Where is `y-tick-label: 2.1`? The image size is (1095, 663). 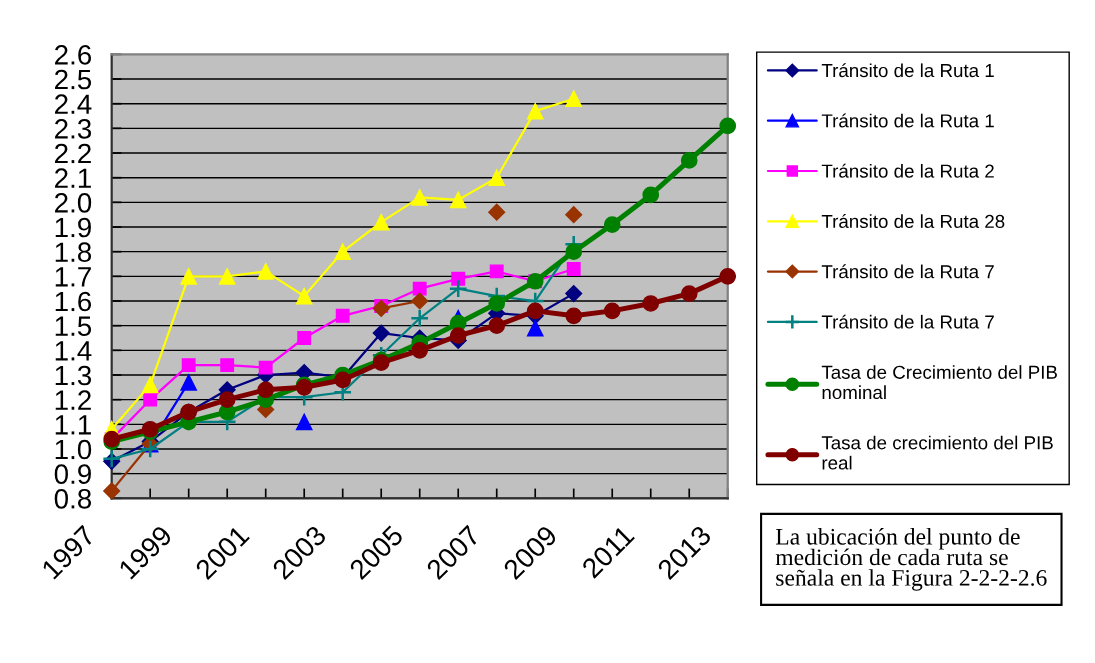 y-tick-label: 2.1 is located at coordinates (73, 178).